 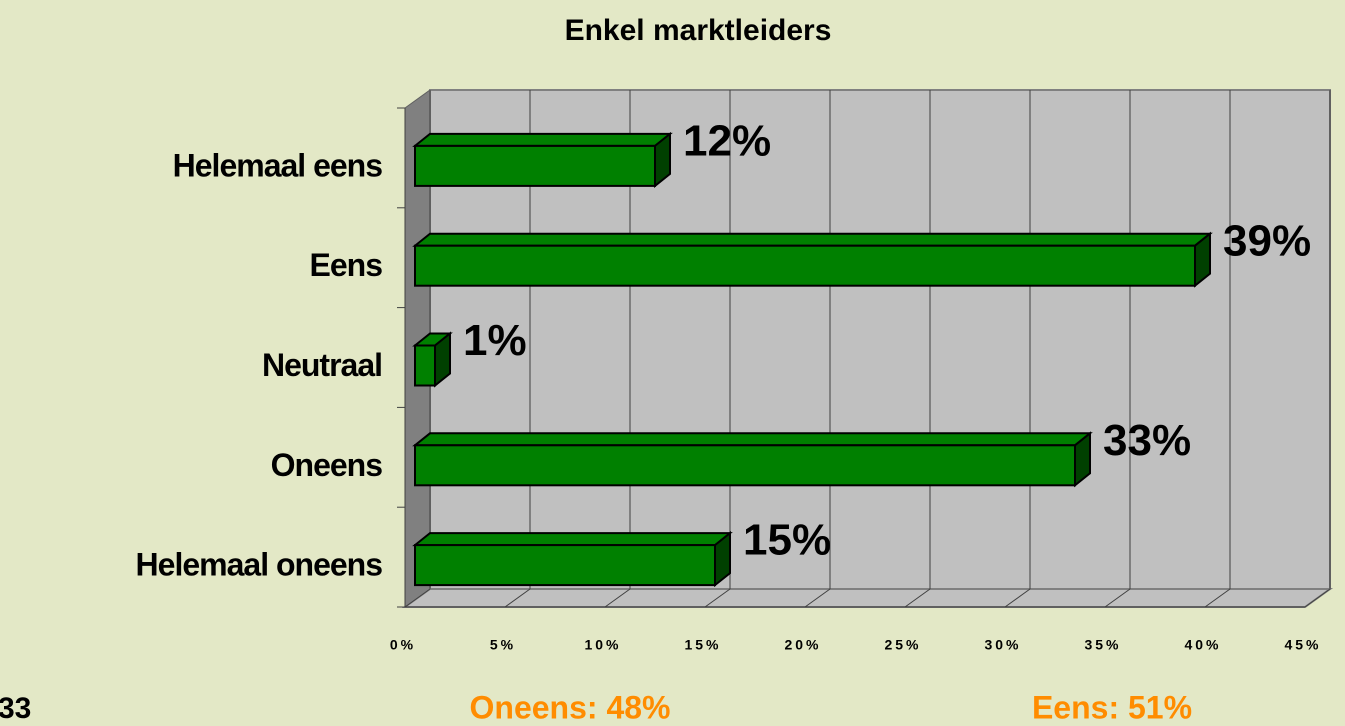 I want to click on x-tick-label: 30%, so click(x=1002, y=645).